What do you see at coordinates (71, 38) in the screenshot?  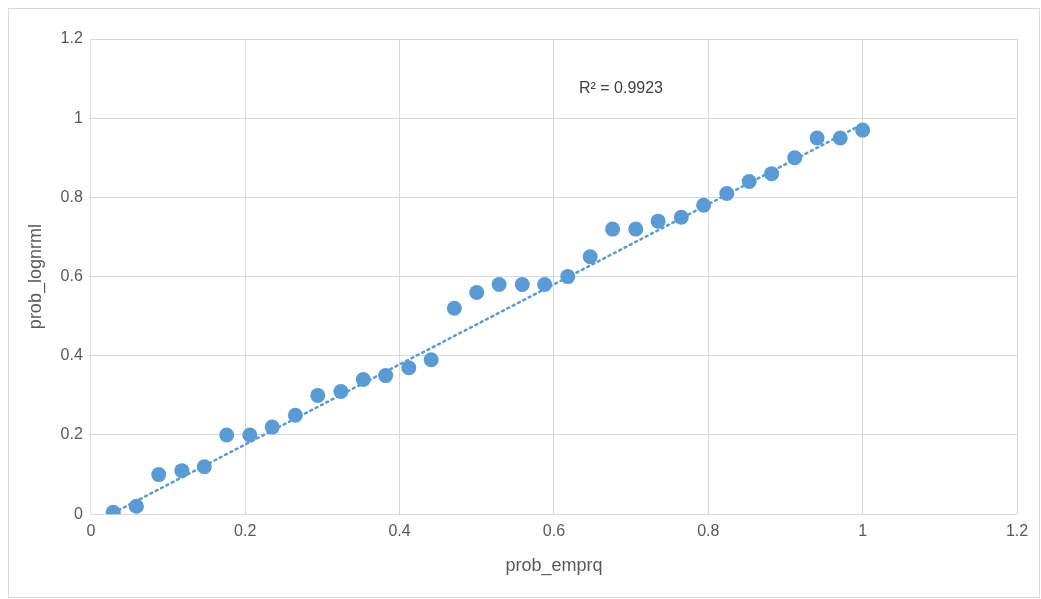 I see `y-tick-label: 1.2` at bounding box center [71, 38].